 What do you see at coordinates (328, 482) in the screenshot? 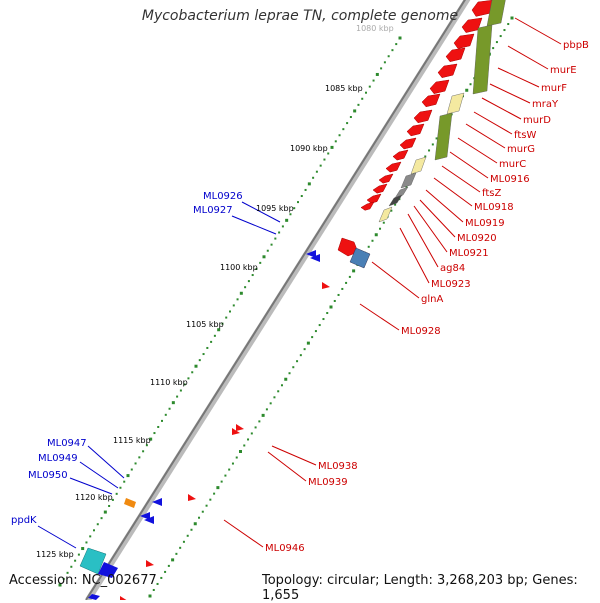
I see `gene-label-ML0939: ML0939` at bounding box center [328, 482].